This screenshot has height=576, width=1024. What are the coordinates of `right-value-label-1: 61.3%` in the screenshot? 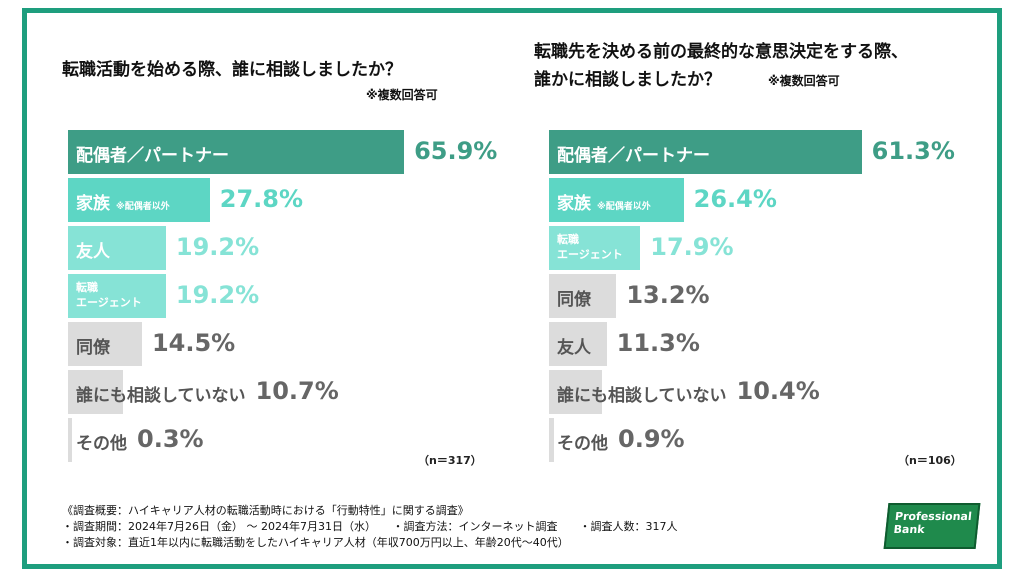 It's located at (913, 151).